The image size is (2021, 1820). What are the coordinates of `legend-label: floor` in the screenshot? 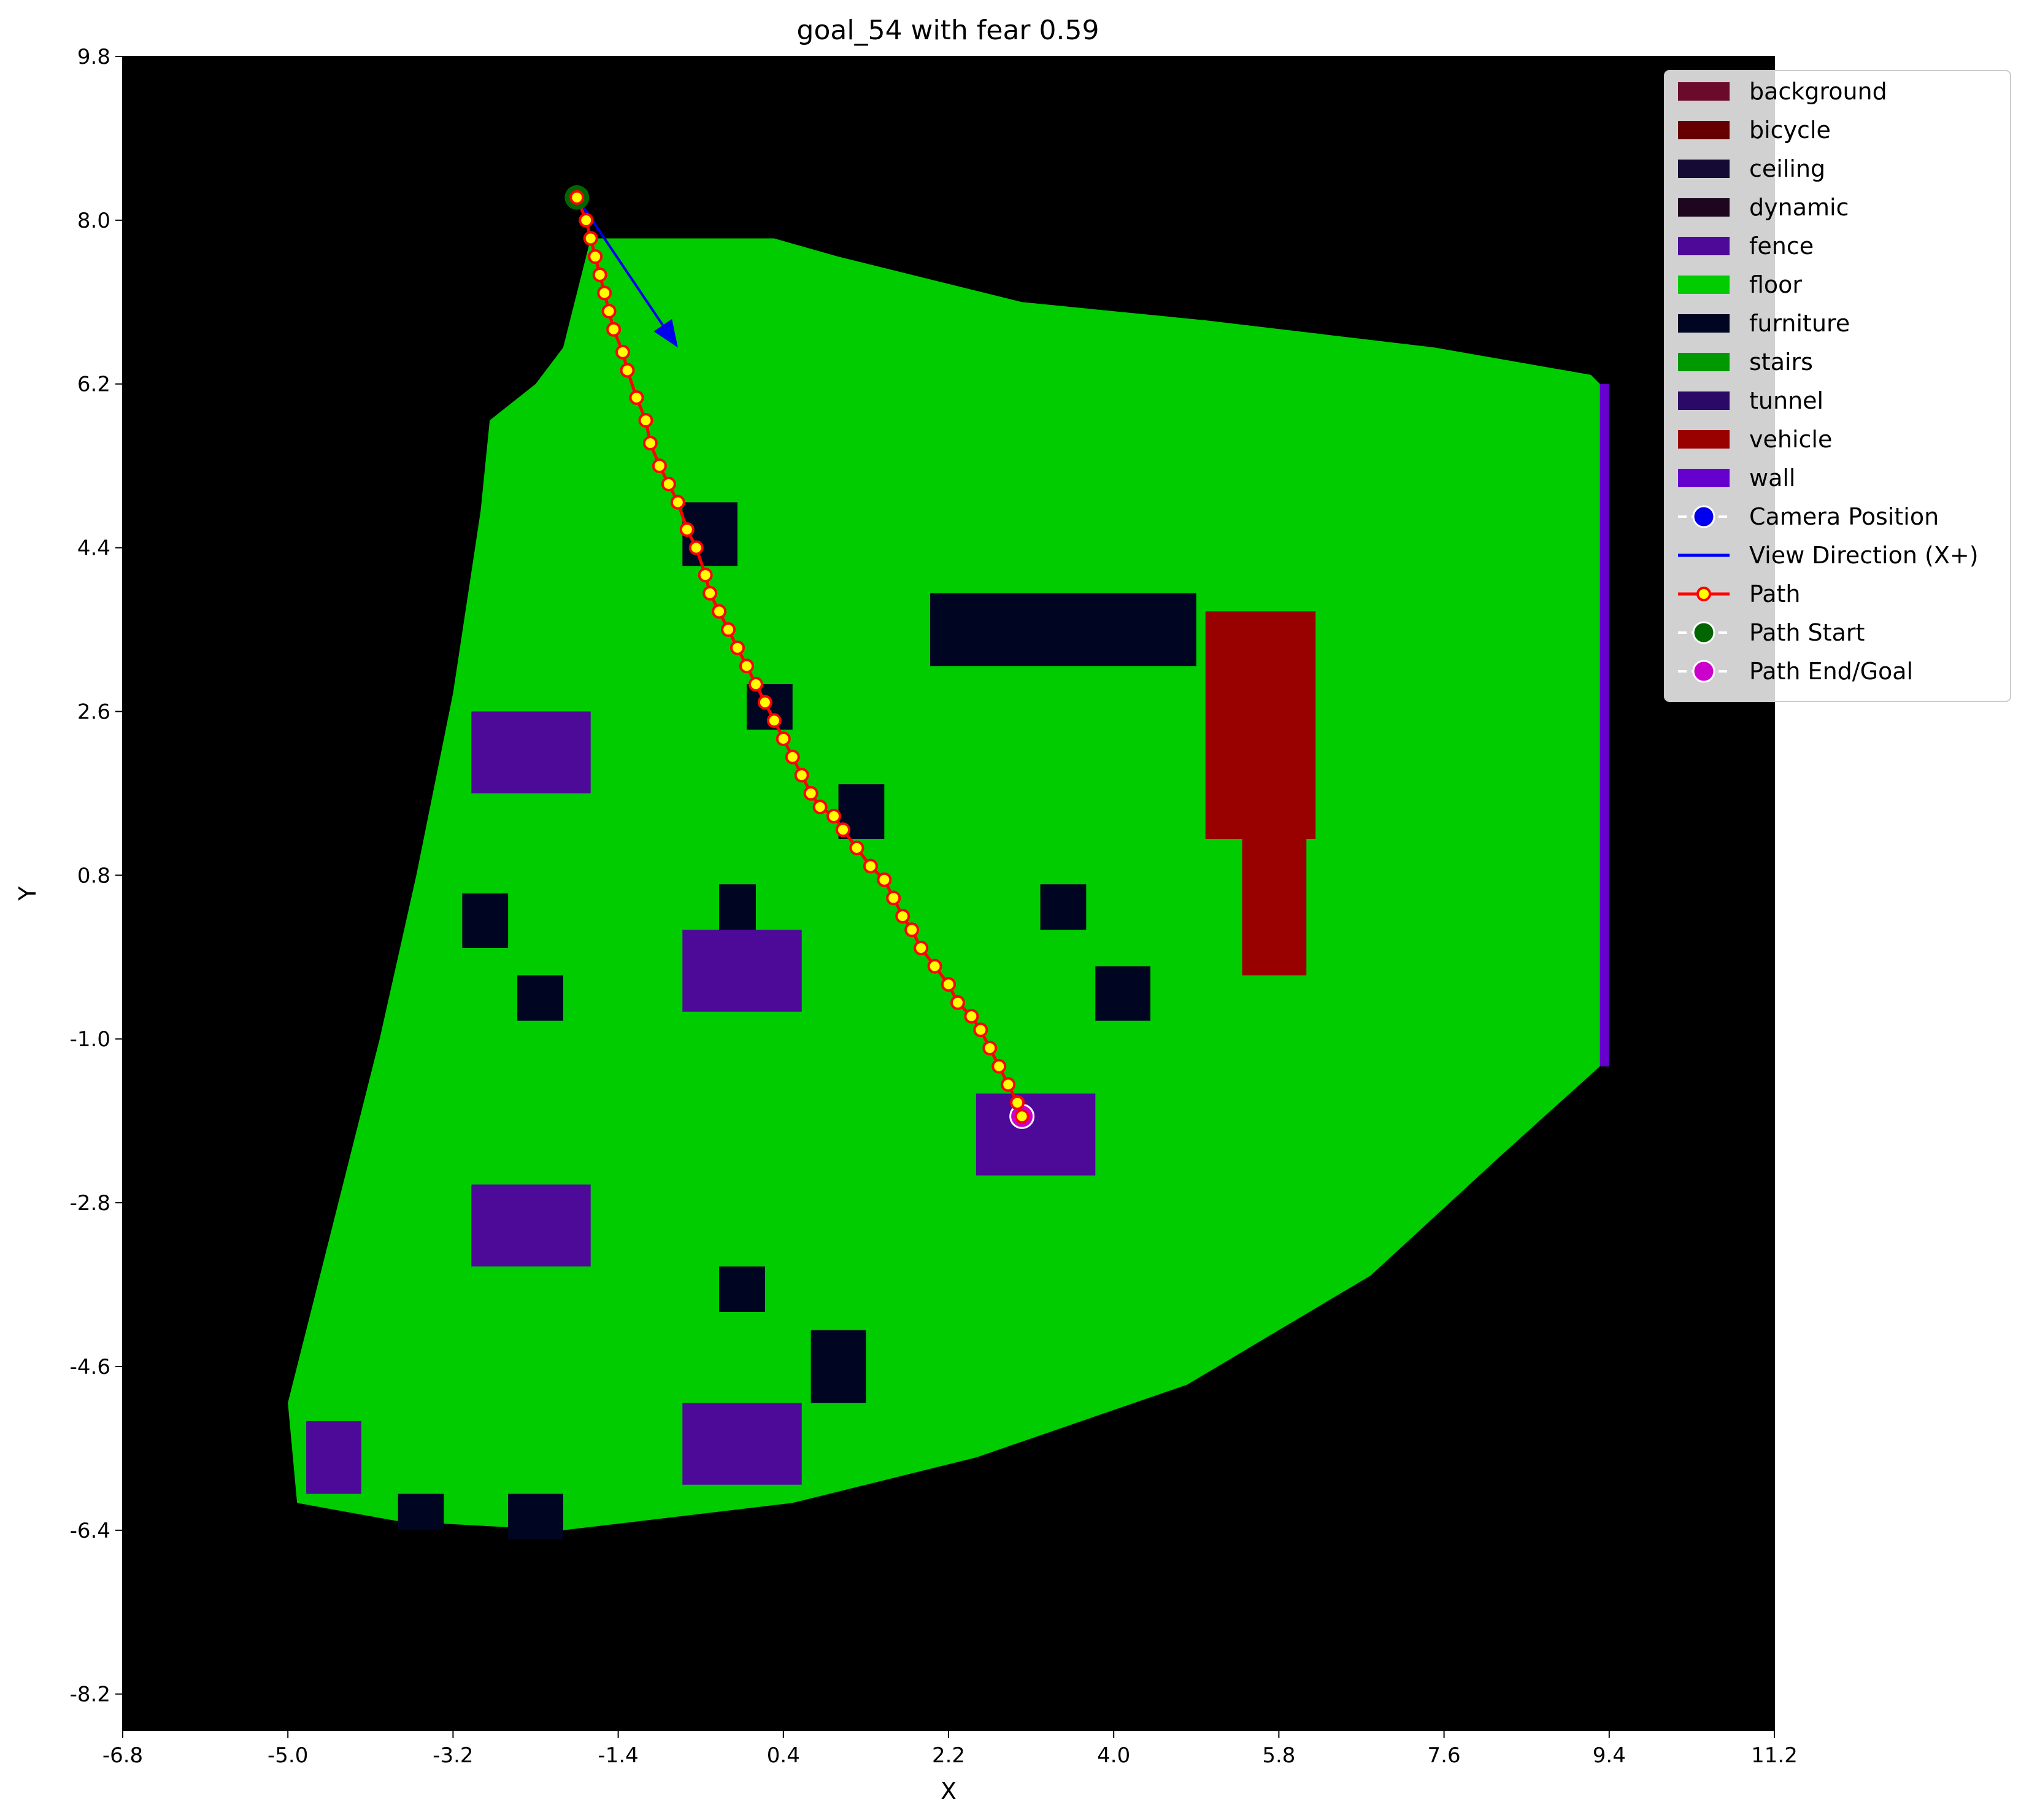 It's located at (1775, 284).